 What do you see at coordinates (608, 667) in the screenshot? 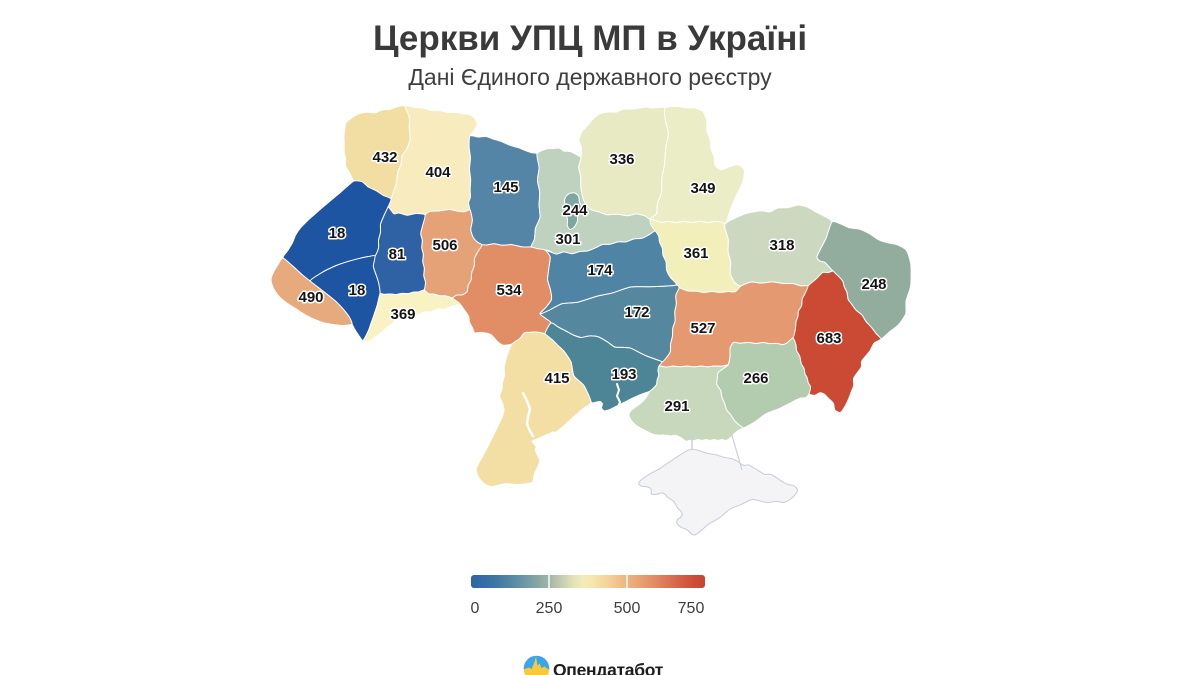
I see `svg-text: Опендатабот` at bounding box center [608, 667].